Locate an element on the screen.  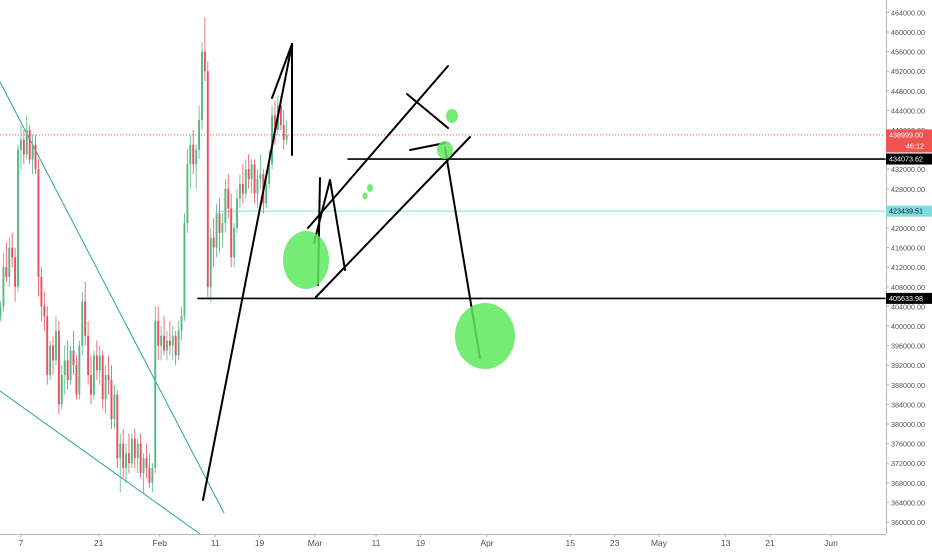
time-axis-label: 21 is located at coordinates (770, 543).